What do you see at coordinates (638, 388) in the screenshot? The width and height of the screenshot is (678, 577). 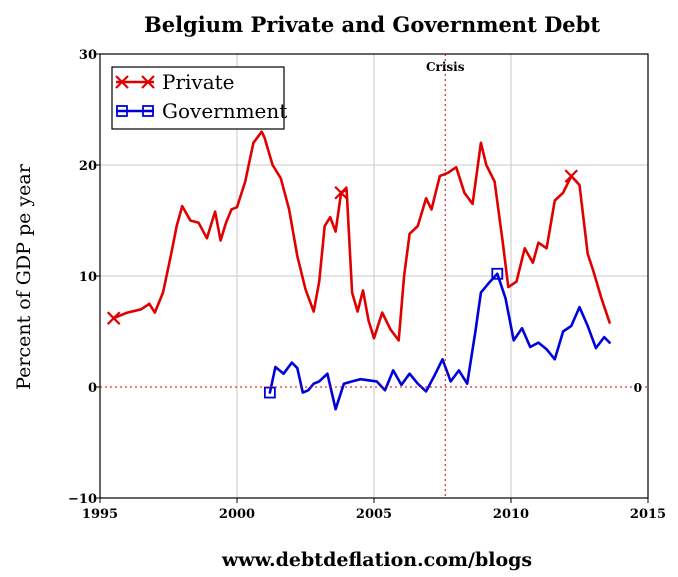 I see `zero-label: 0` at bounding box center [638, 388].